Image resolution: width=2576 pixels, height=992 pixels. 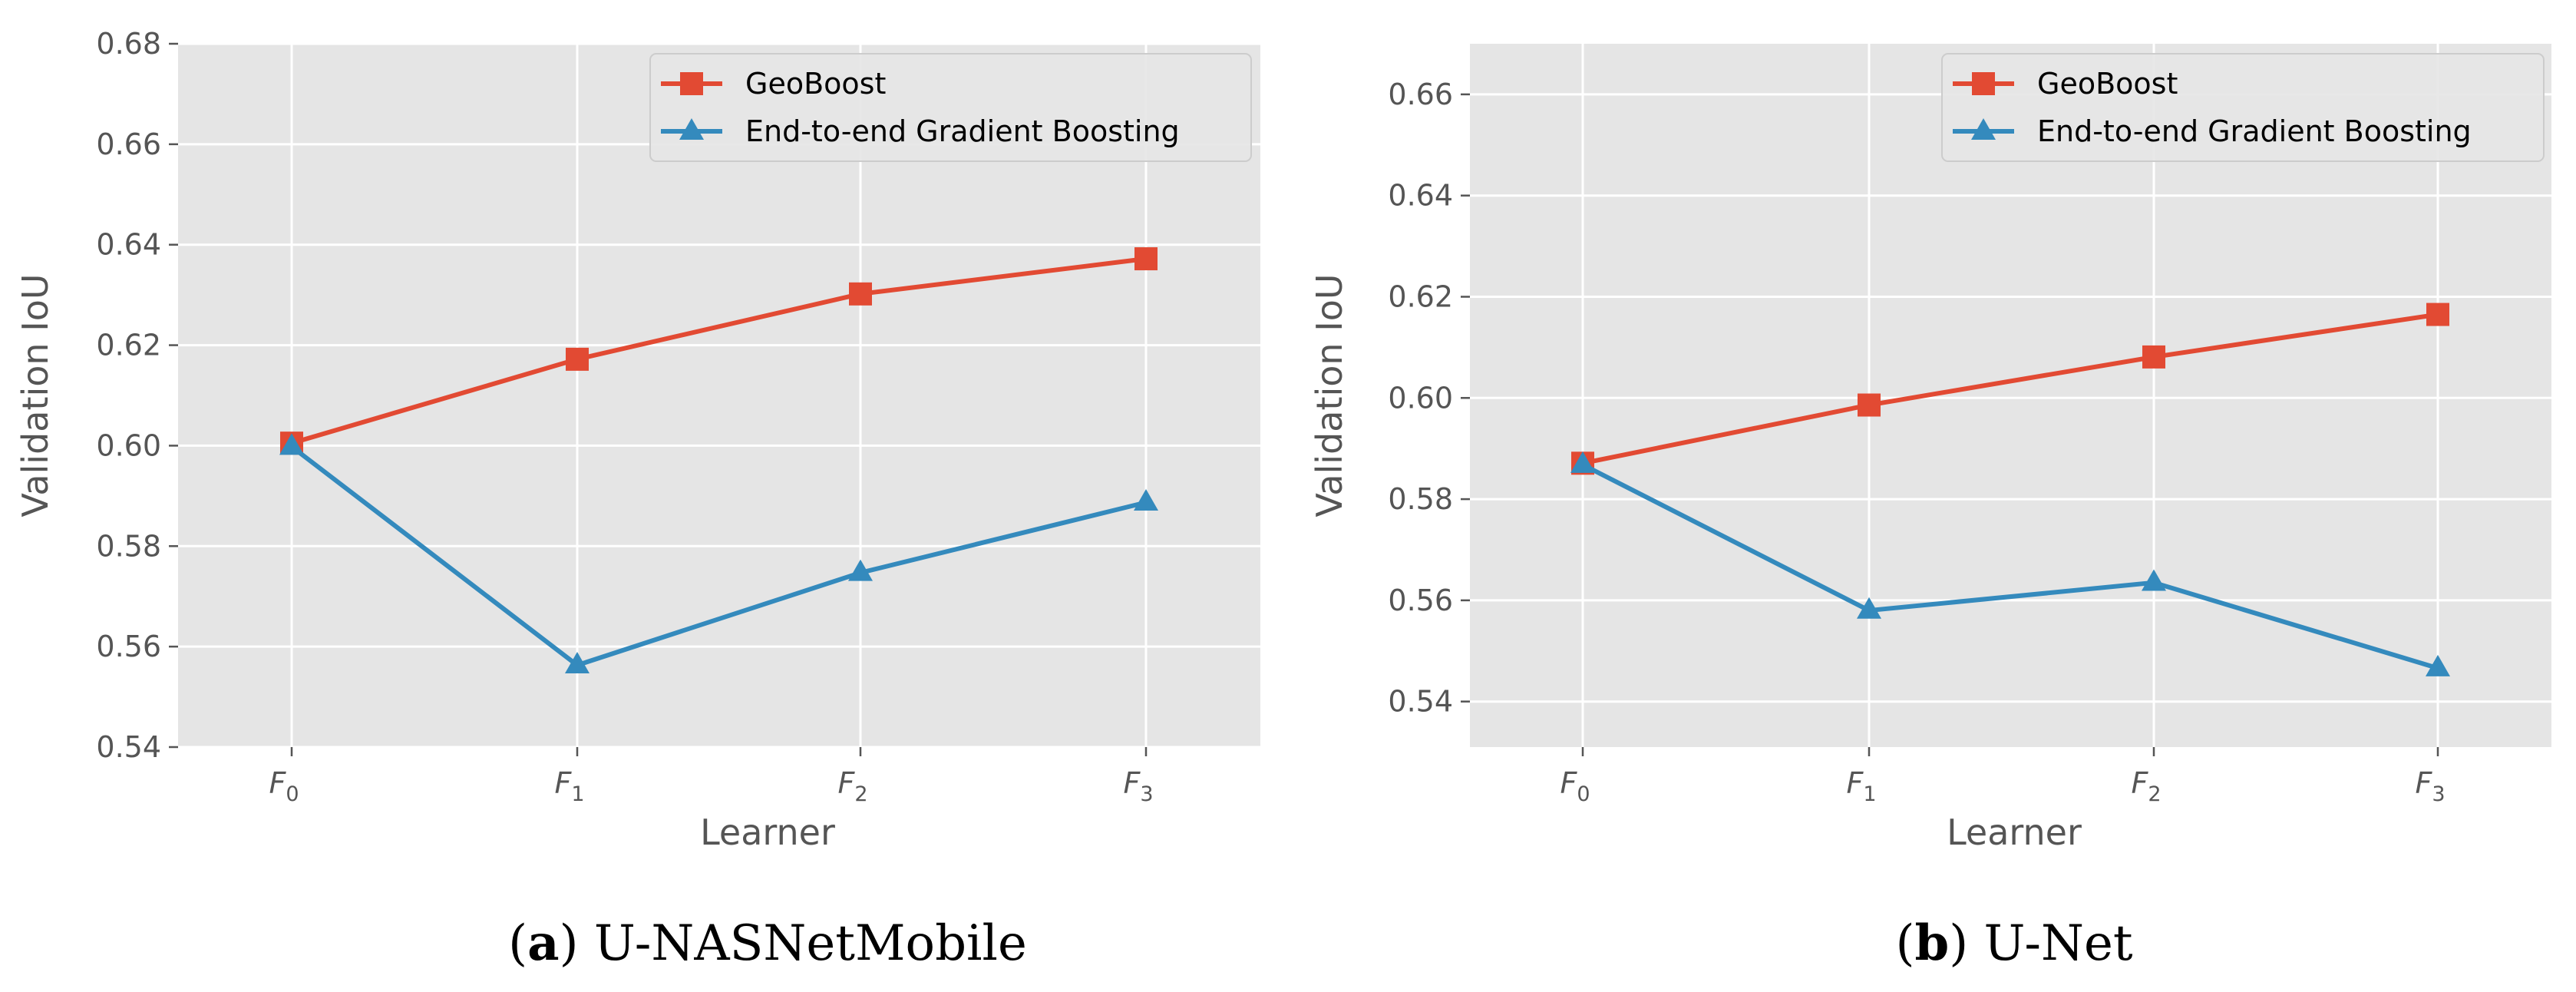 I want to click on panel-caption: (a) U-NASNetMobile, so click(x=767, y=943).